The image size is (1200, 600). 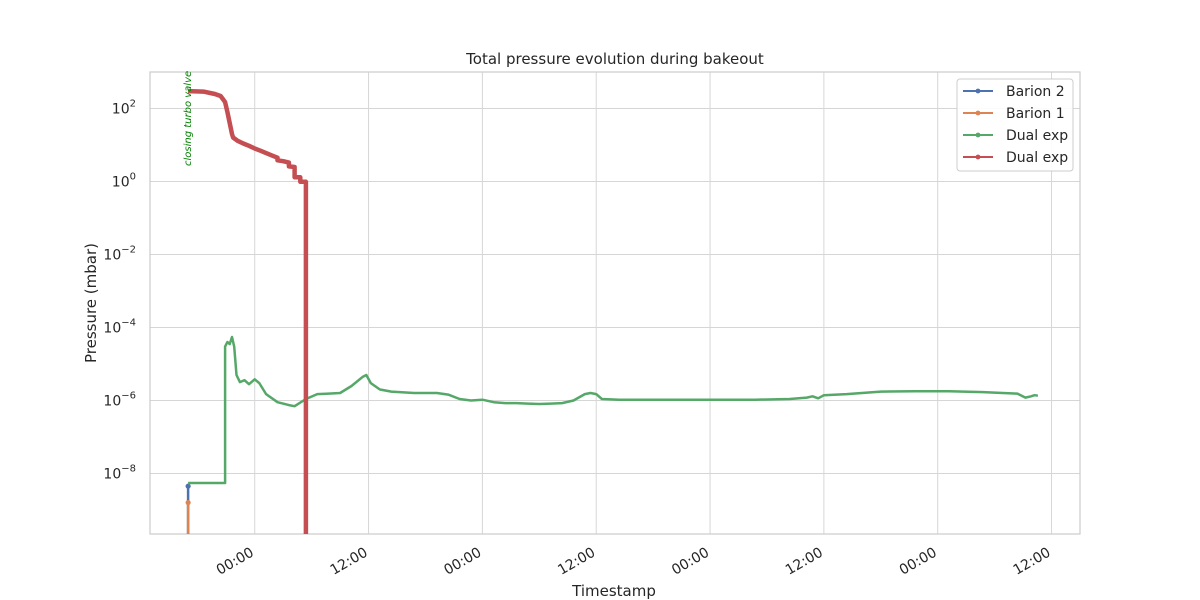 I want to click on y-tick-label: 10⁻⁶, so click(x=119, y=399).